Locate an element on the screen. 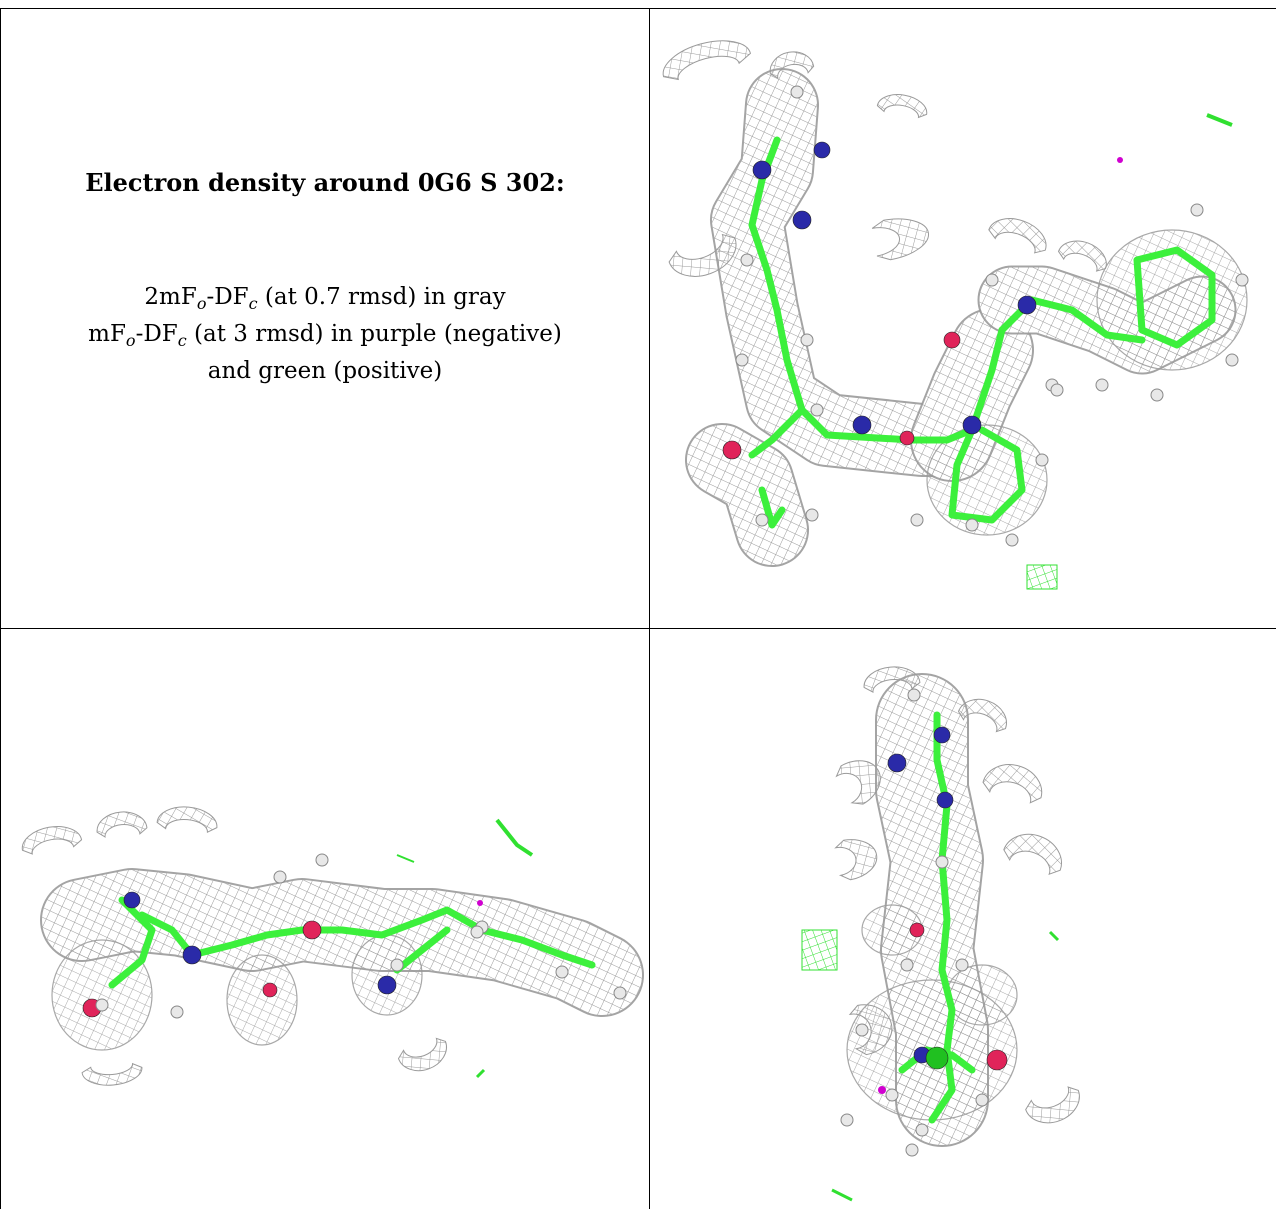  density-chain is located at coordinates (849, 272).